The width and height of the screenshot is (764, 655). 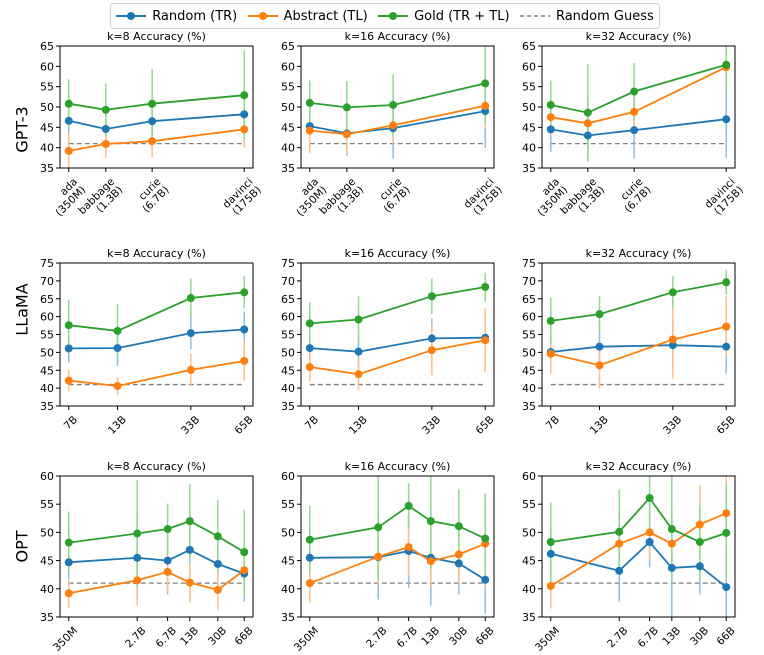 What do you see at coordinates (648, 637) in the screenshot?
I see `chart-2-2-xtick-label: 6.7B` at bounding box center [648, 637].